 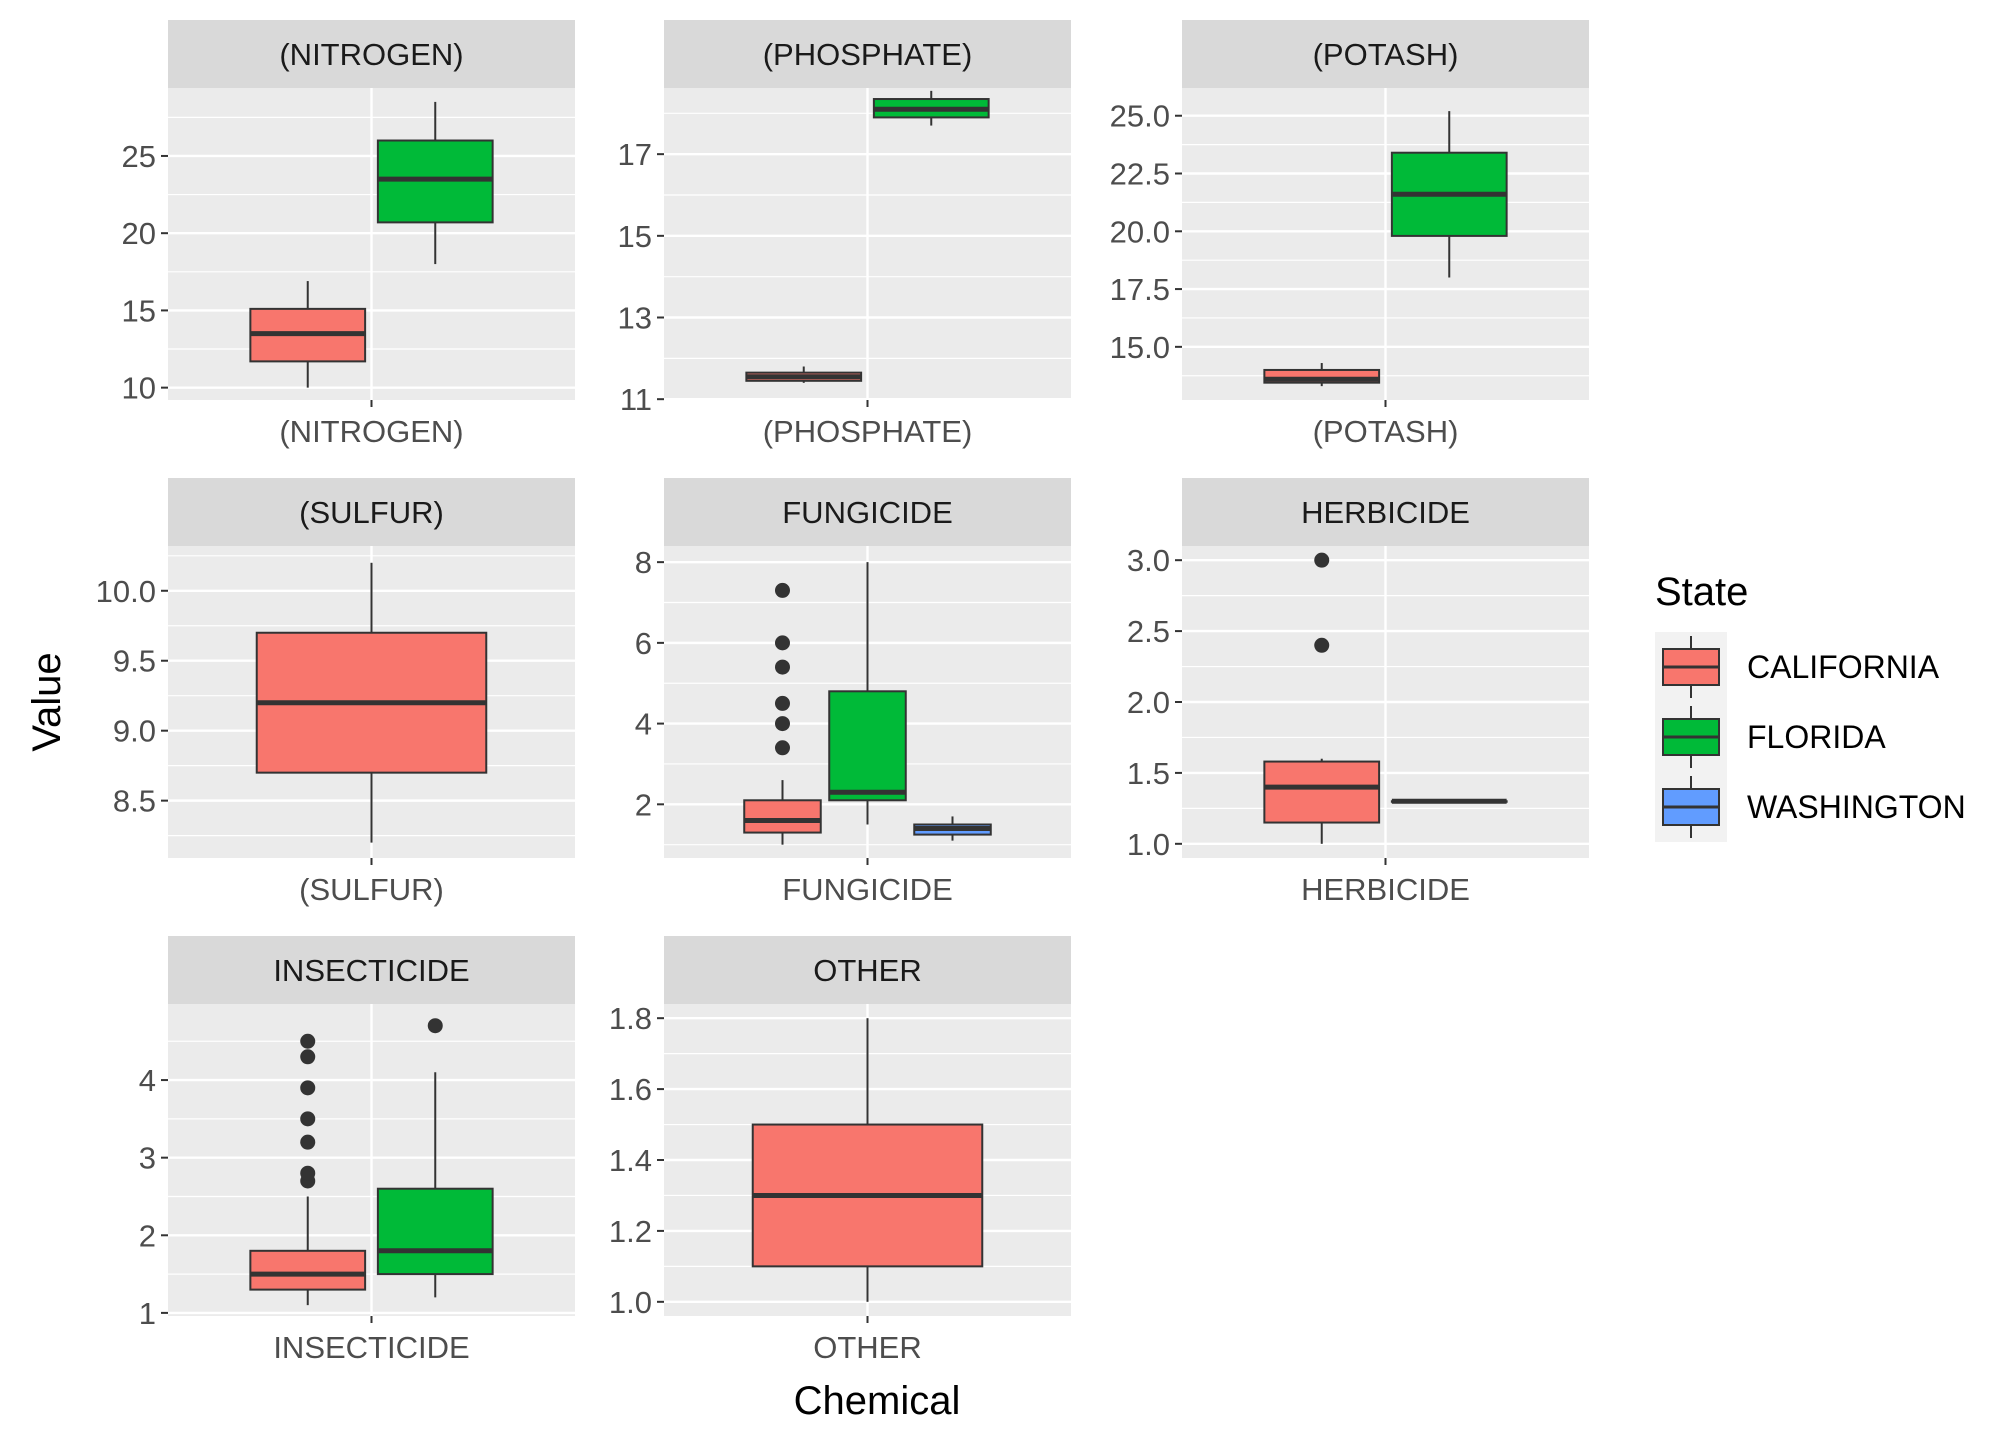 What do you see at coordinates (1385, 889) in the screenshot?
I see `x-tick-label: HERBICIDE` at bounding box center [1385, 889].